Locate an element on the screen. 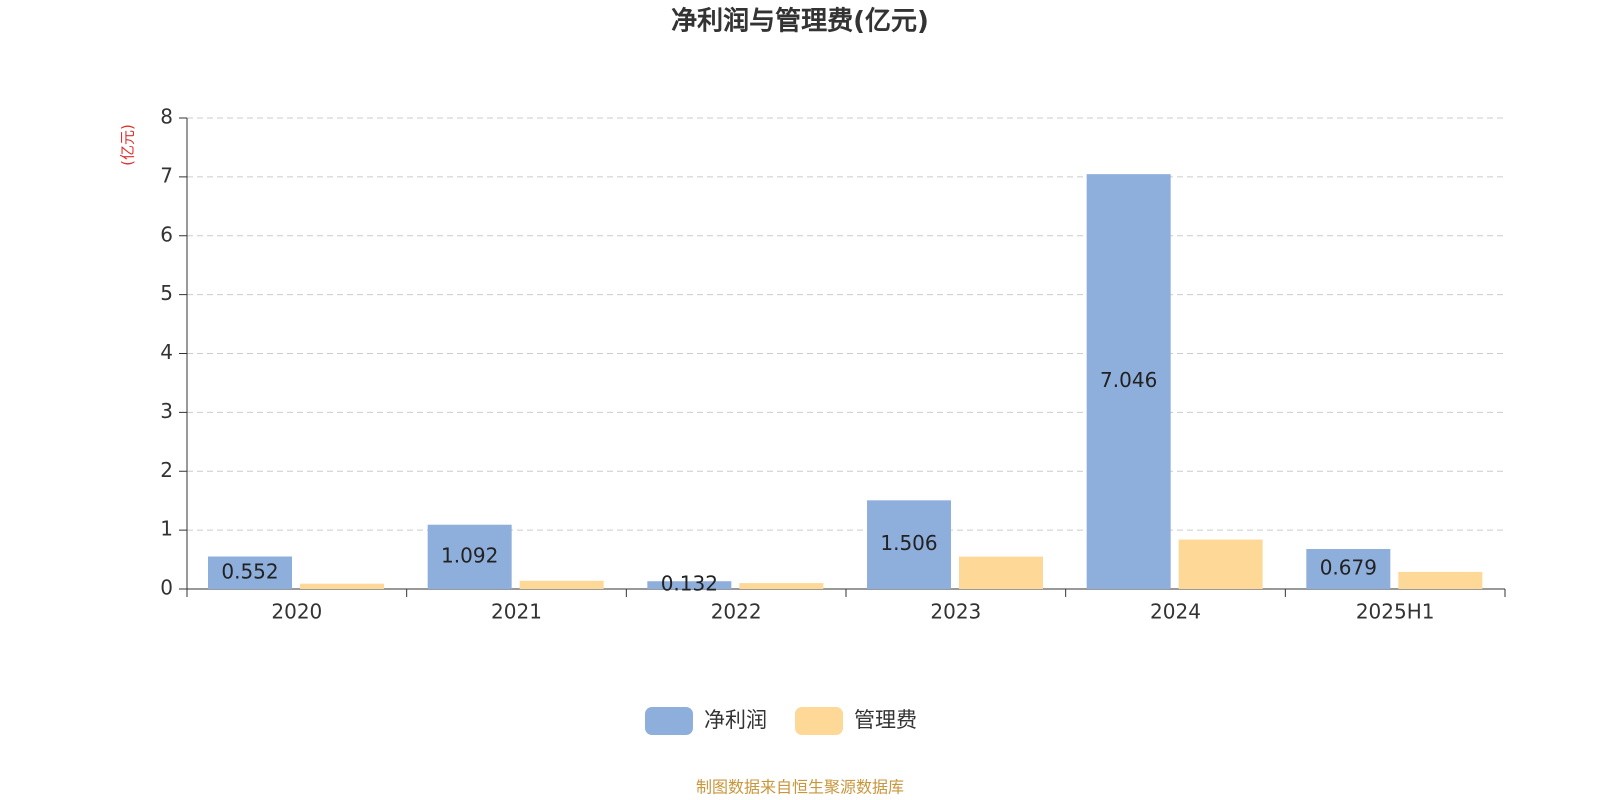 The width and height of the screenshot is (1600, 800). data-label: 0.132 is located at coordinates (689, 584).